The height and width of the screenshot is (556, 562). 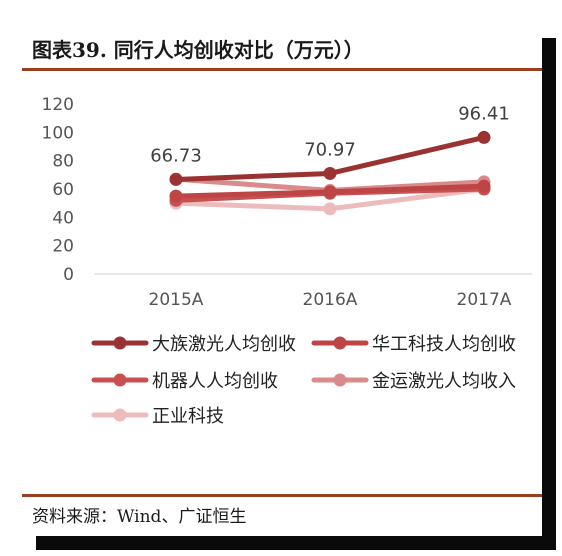 I want to click on y-tick-label: 80, so click(x=63, y=162).